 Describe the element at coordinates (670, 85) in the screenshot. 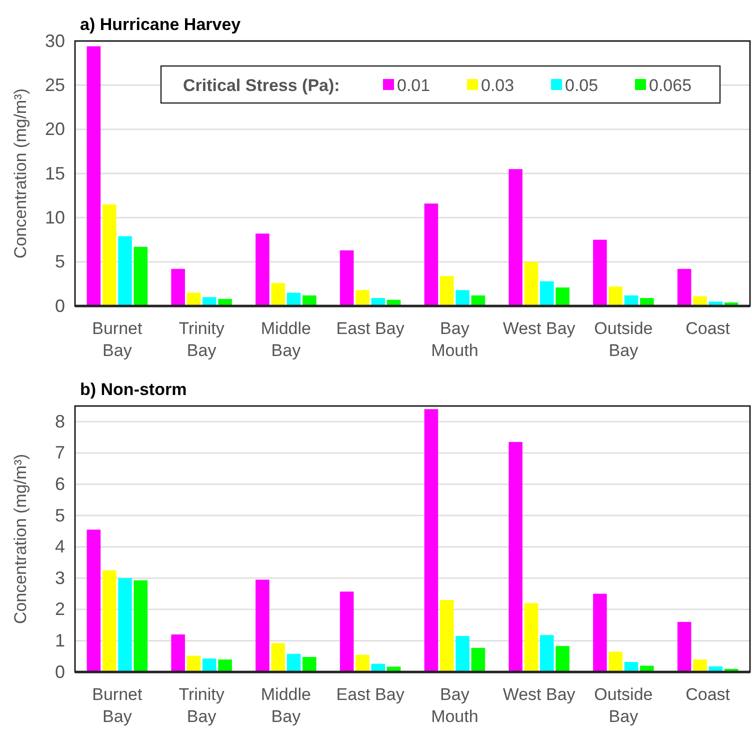

I see `legend-label: 0.065` at that location.